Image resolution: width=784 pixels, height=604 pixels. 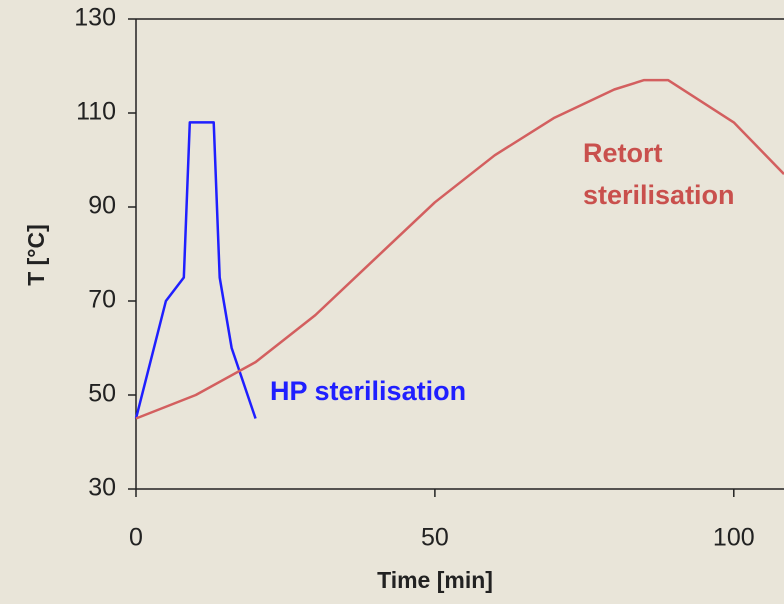 What do you see at coordinates (734, 538) in the screenshot?
I see `x-tick-label: 100` at bounding box center [734, 538].